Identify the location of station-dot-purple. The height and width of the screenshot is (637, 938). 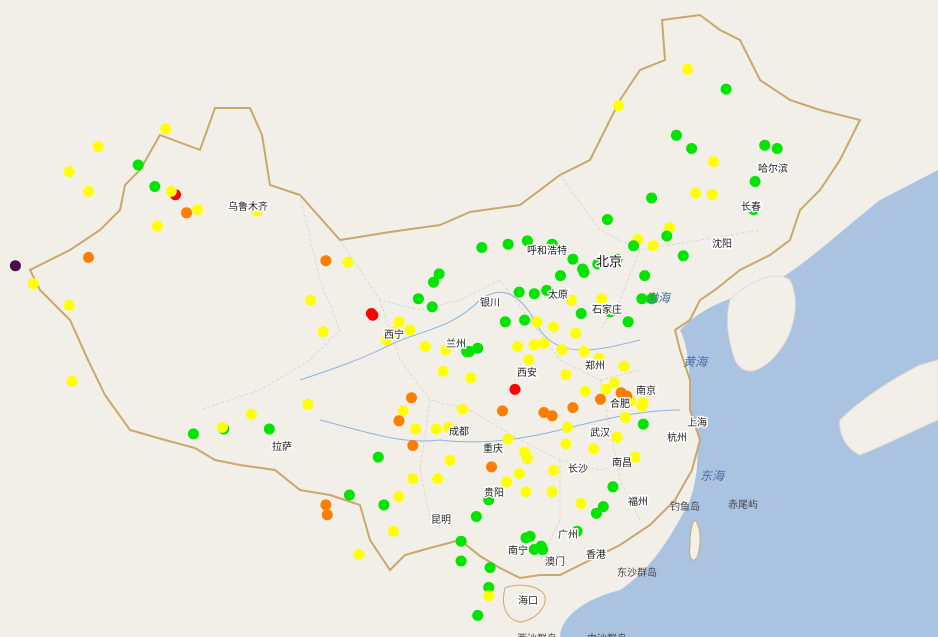
(15, 266).